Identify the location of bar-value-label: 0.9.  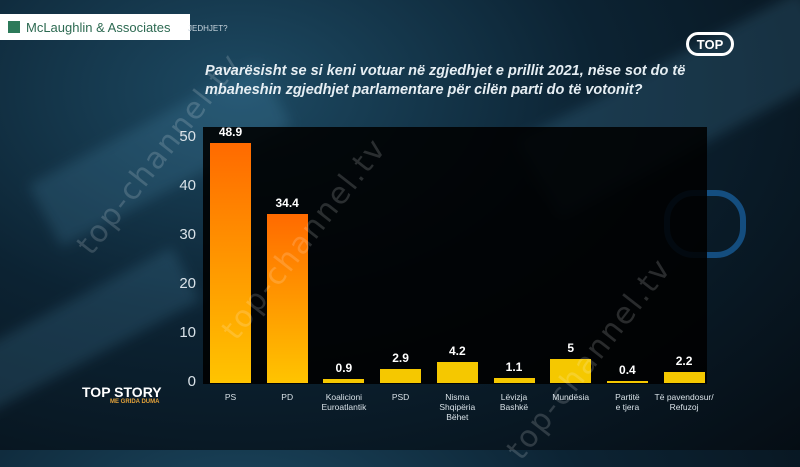
(344, 367).